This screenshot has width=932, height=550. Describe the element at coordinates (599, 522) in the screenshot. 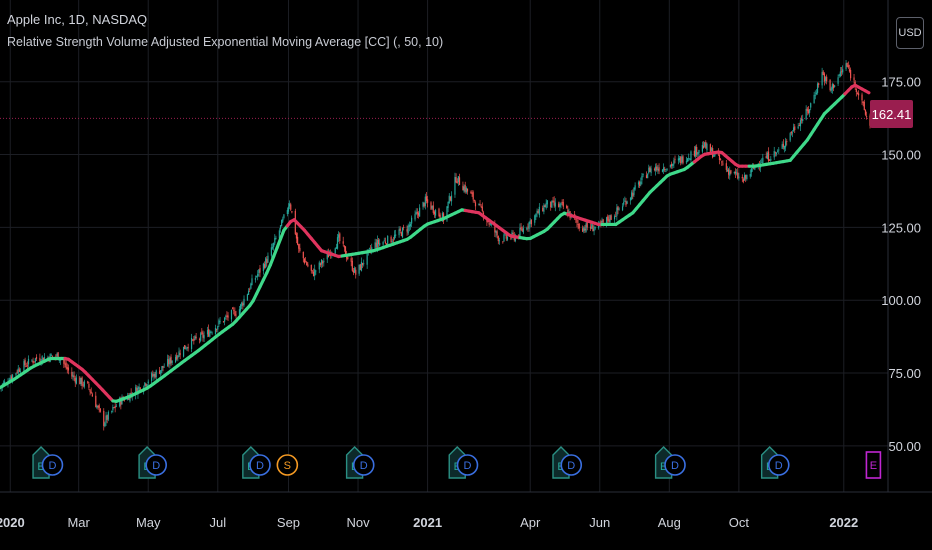

I see `time-tick-label: Jun` at that location.